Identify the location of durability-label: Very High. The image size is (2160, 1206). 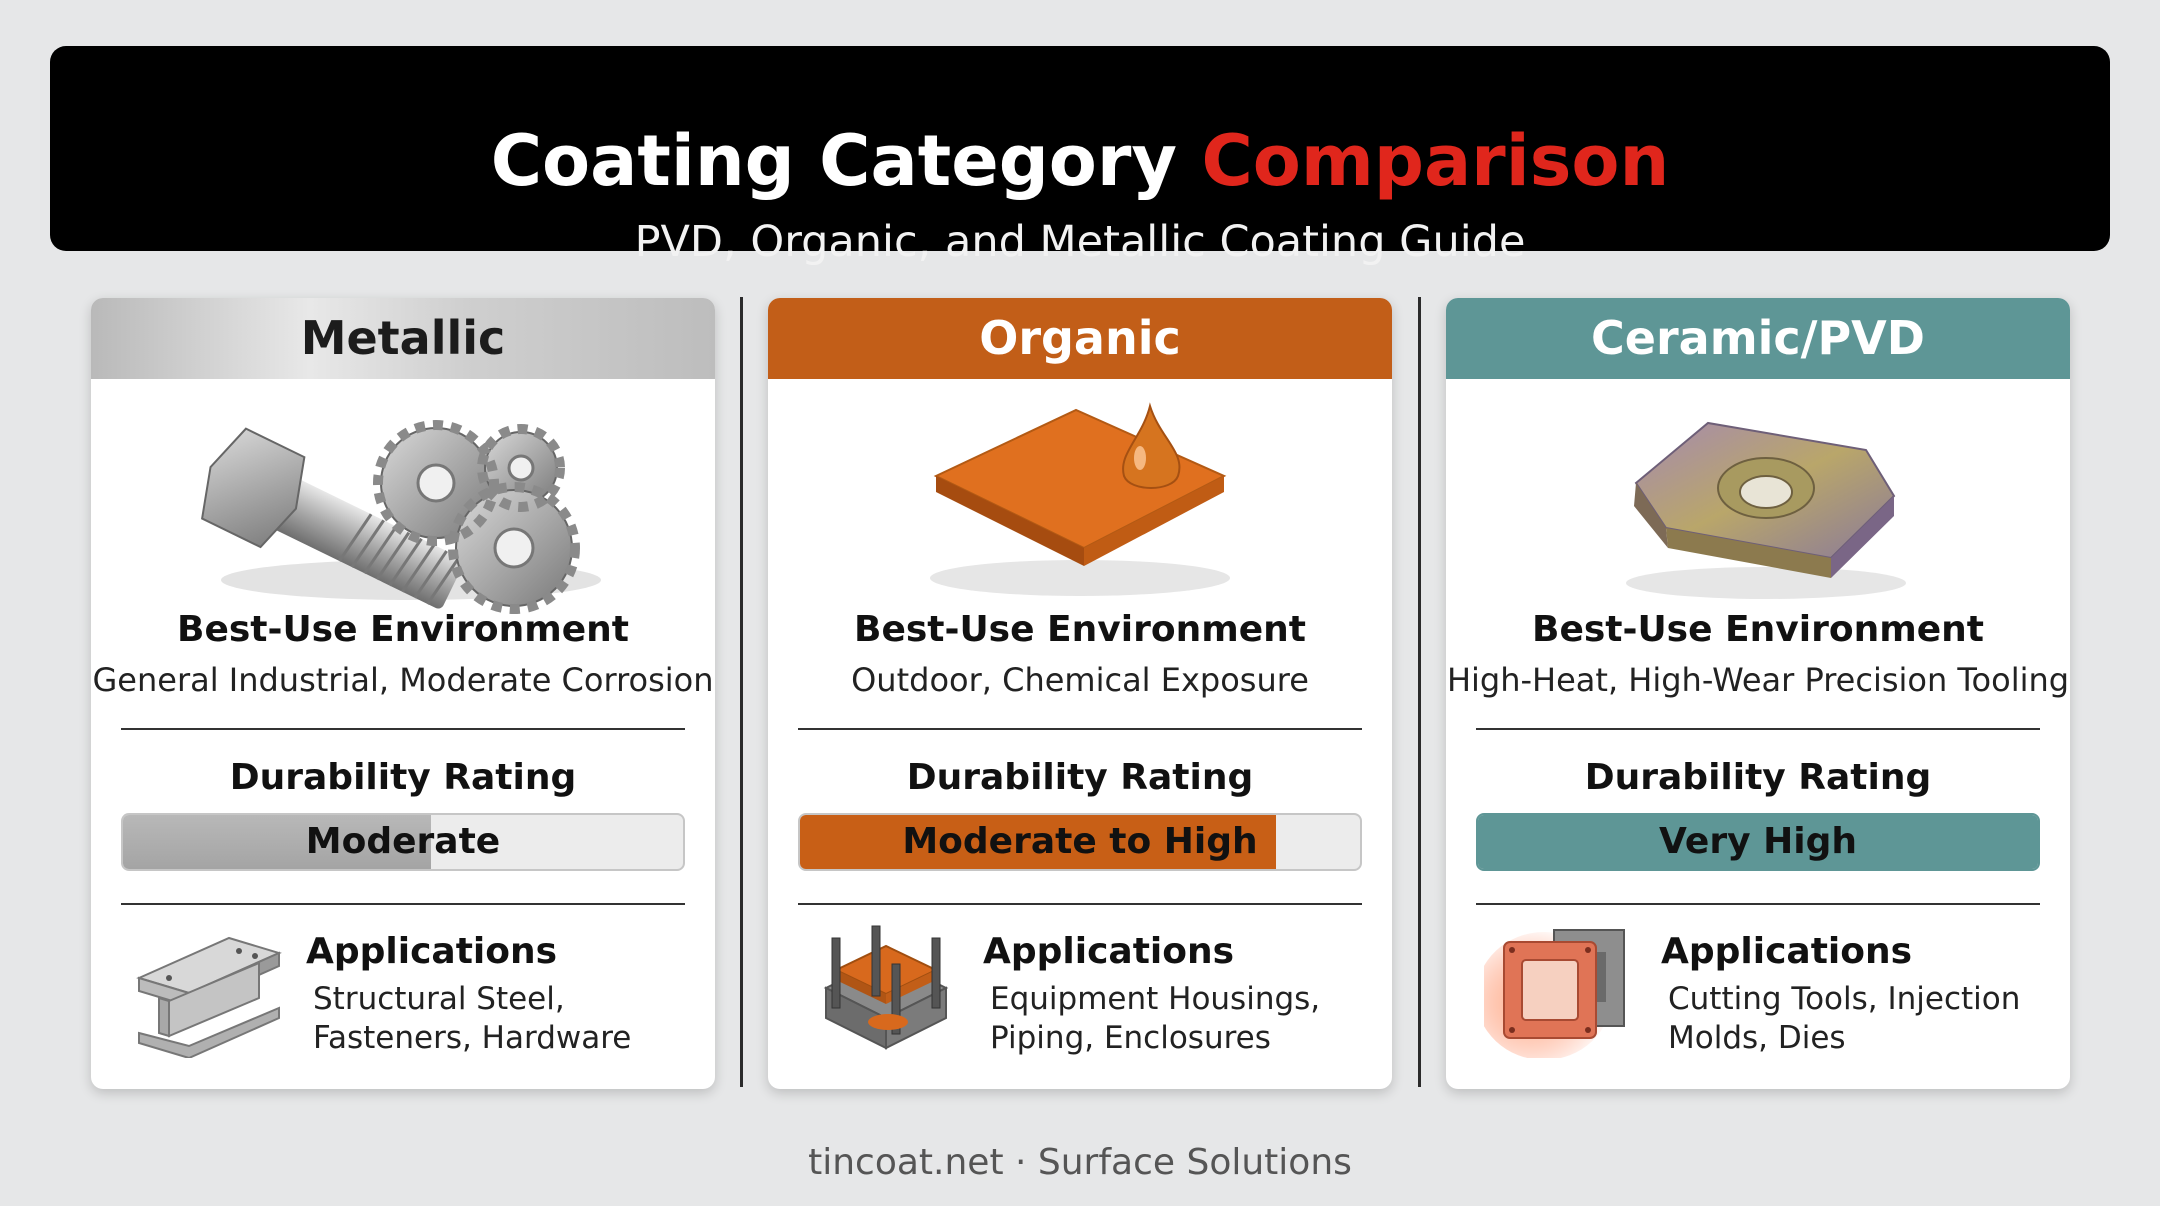
(1758, 841).